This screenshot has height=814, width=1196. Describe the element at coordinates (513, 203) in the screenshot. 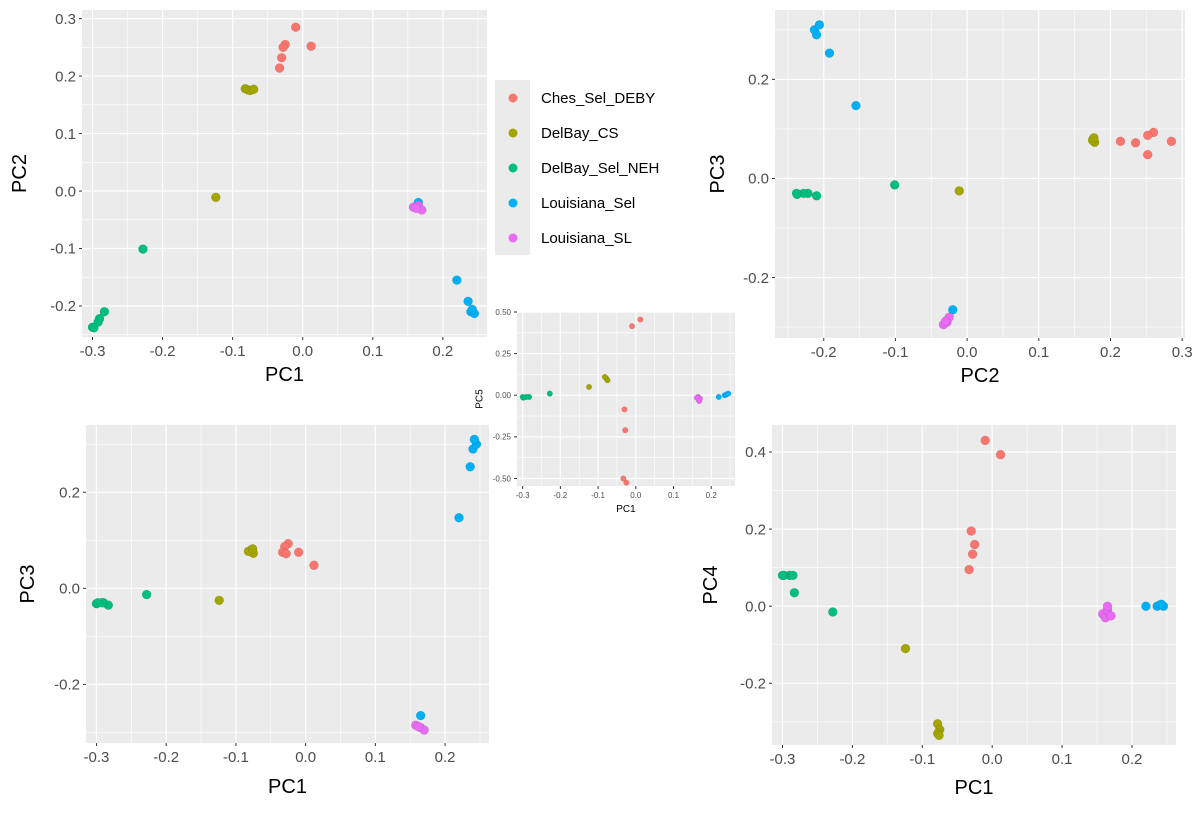

I see `legend-key-louisiana-sel` at that location.